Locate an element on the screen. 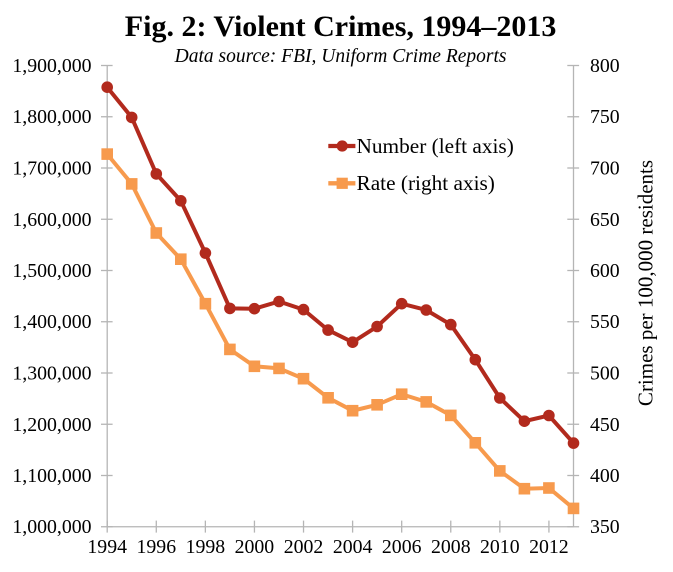  svg-text: 500 is located at coordinates (605, 374).